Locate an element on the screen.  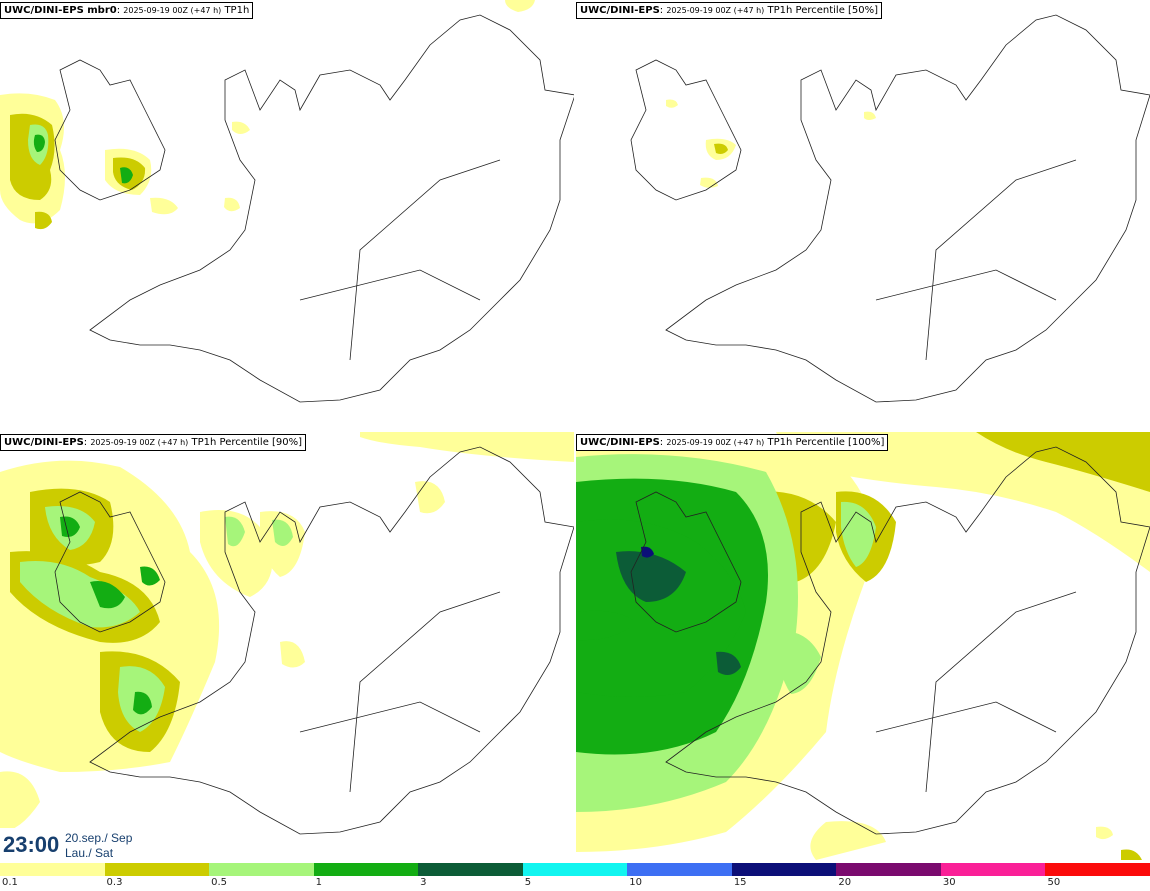
valid-time: 23:00 is located at coordinates (31, 844).